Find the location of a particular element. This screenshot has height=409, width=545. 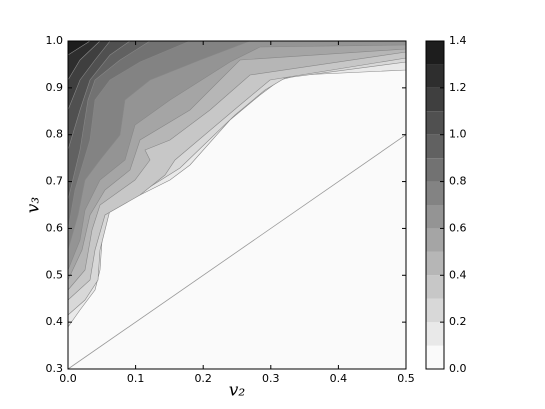

x-tick-label: 0.4 is located at coordinates (339, 378).